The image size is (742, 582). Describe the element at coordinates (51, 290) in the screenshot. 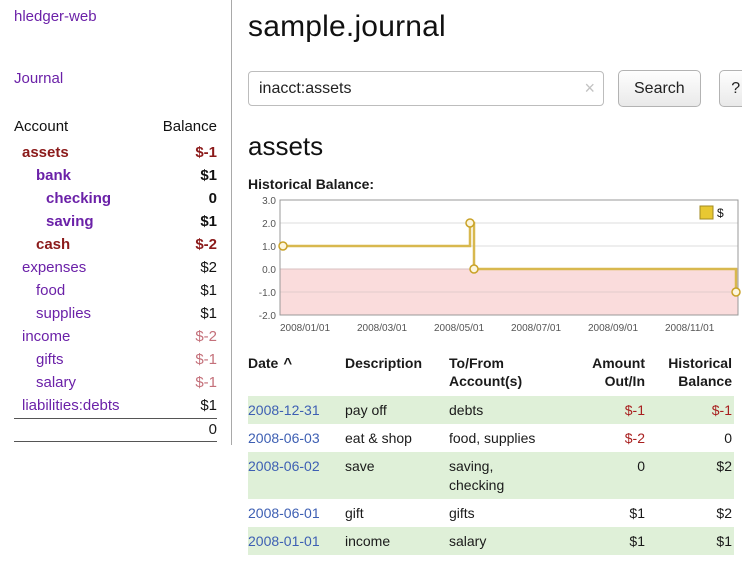

I see `account-link: food` at that location.